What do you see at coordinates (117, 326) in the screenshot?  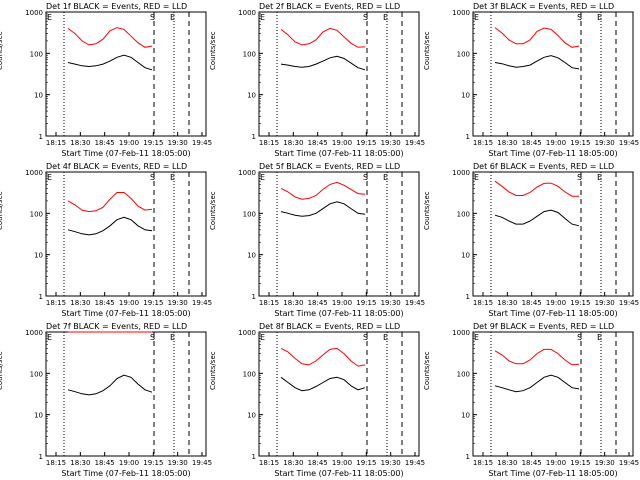 I see `chart-title: Det 7f BLACK = Events, RED = LLD` at bounding box center [117, 326].